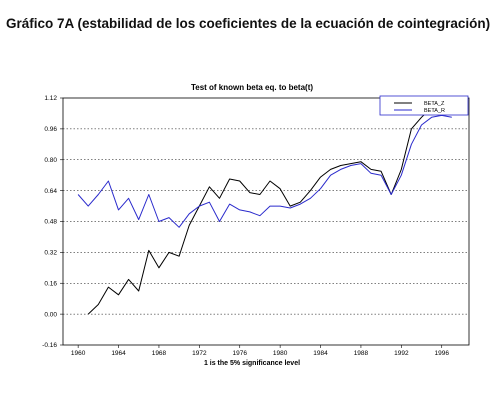  I want to click on x-tick-label: 1968, so click(159, 353).